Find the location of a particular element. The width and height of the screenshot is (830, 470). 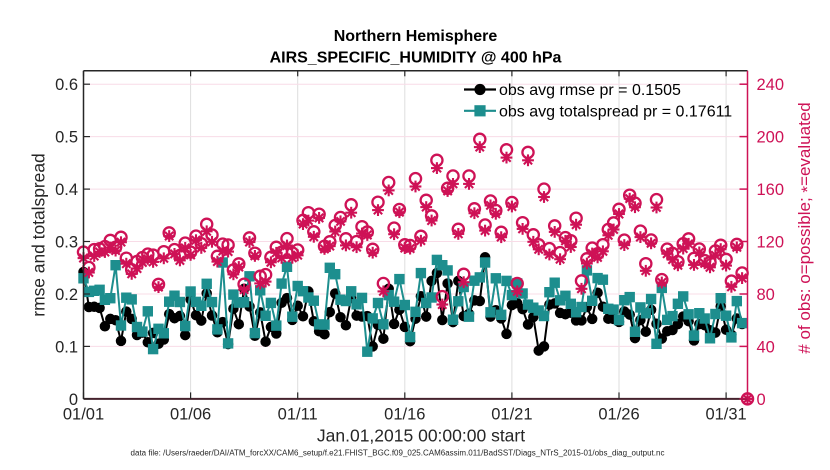

svg-text:AIRS_SPECIFIC_HUMIDITY @ 400 h: AIRS_SPECIFIC_HUMIDITY @ 400 hPa is located at coordinates (416, 57).